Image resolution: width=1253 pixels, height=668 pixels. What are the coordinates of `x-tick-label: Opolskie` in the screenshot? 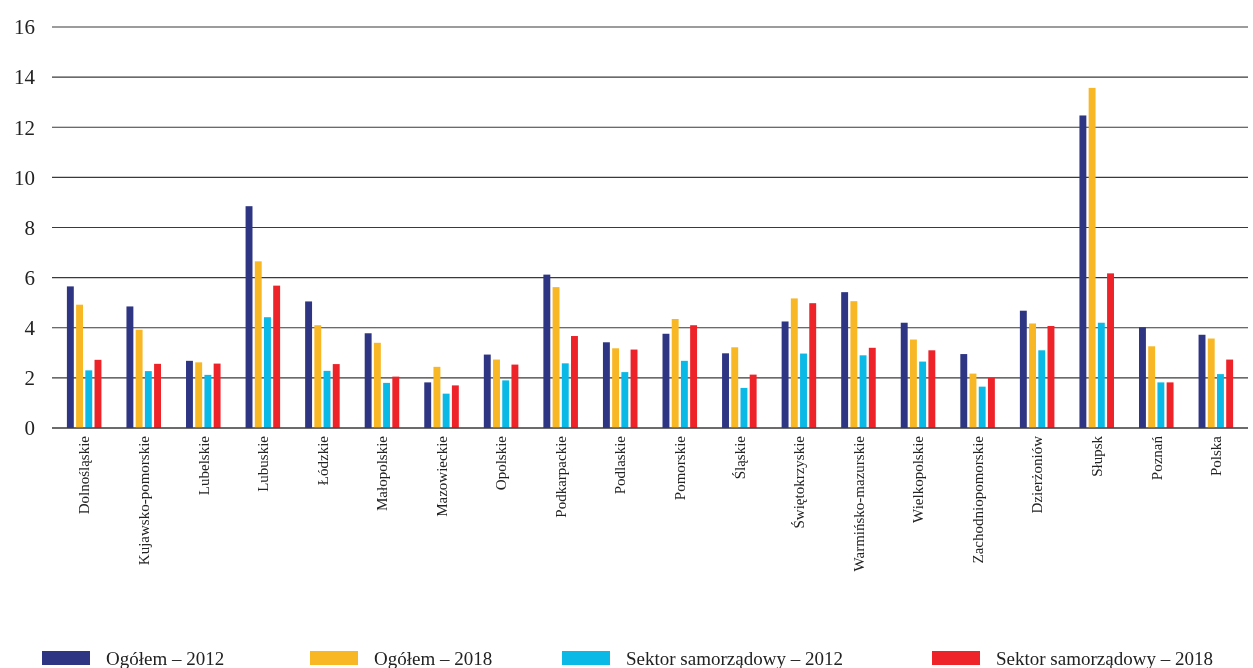 It's located at (501, 463).